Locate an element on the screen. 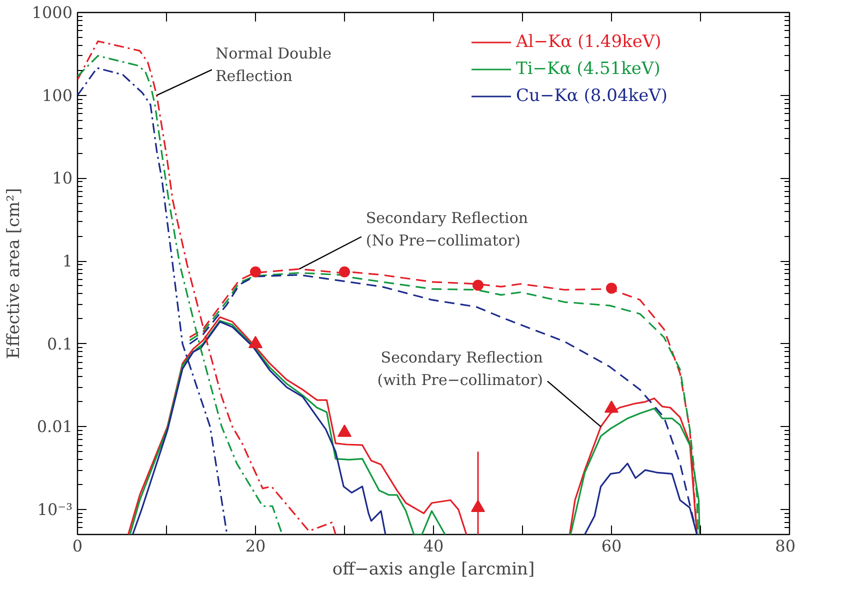 The height and width of the screenshot is (606, 857). annotation: Secondary Reflection (with Pre−collimator) is located at coordinates (460, 368).